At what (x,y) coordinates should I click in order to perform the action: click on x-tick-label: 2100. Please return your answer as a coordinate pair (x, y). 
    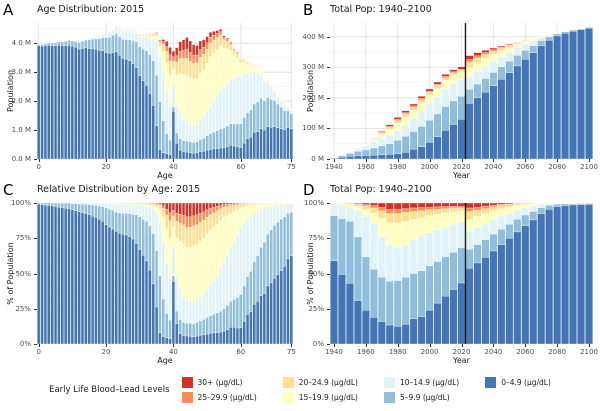
    Looking at the image, I should click on (589, 167).